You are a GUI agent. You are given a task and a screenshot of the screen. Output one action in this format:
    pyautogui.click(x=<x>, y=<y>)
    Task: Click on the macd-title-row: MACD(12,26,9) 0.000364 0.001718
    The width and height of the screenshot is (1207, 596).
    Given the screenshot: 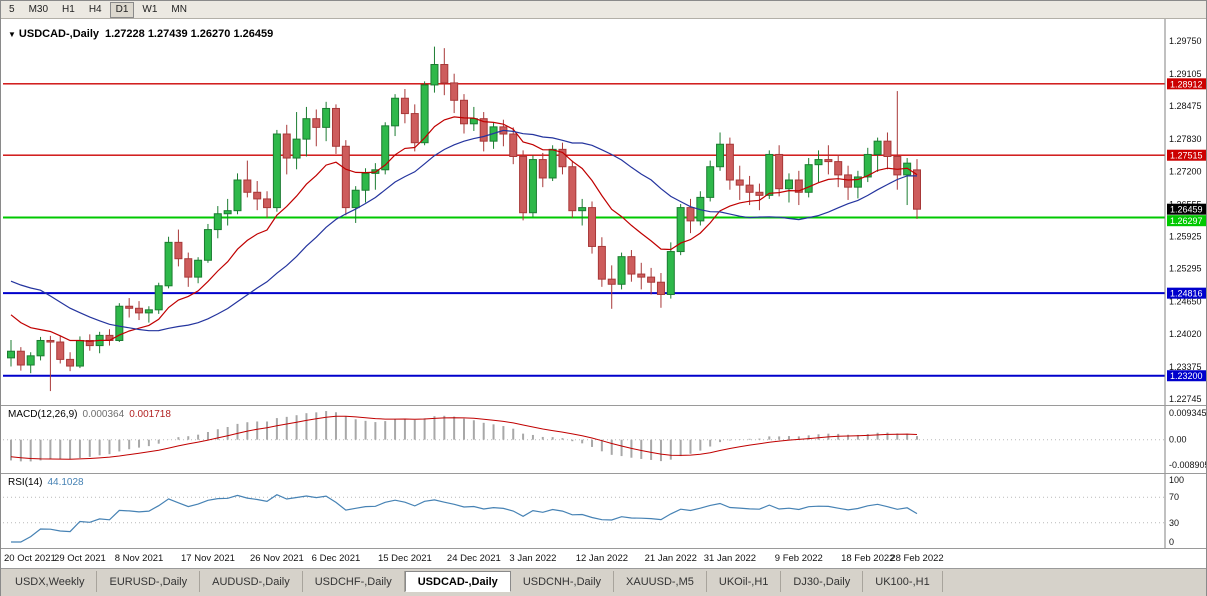 What is the action you would take?
    pyautogui.click(x=89, y=414)
    